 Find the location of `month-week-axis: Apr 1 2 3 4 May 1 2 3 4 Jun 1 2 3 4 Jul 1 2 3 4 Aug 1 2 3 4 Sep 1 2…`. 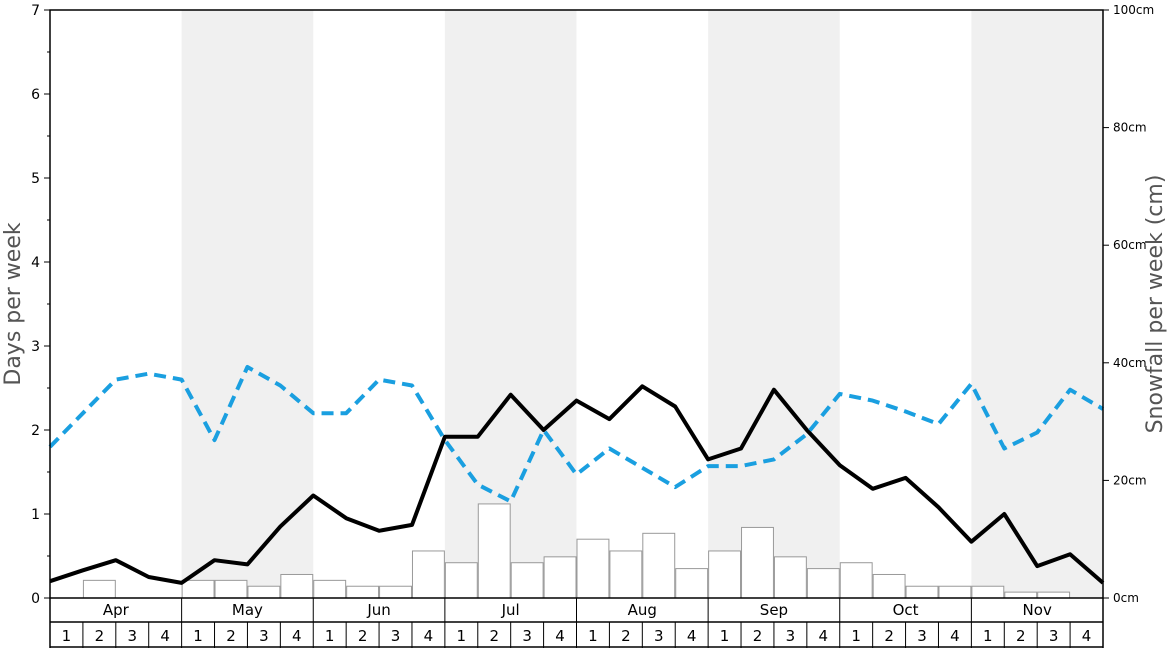

month-week-axis: Apr 1 2 3 4 May 1 2 3 4 Jun 1 2 3 4 Jul 1 2 3 4 Aug 1 2 3 4 Sep 1 2… is located at coordinates (576, 623).